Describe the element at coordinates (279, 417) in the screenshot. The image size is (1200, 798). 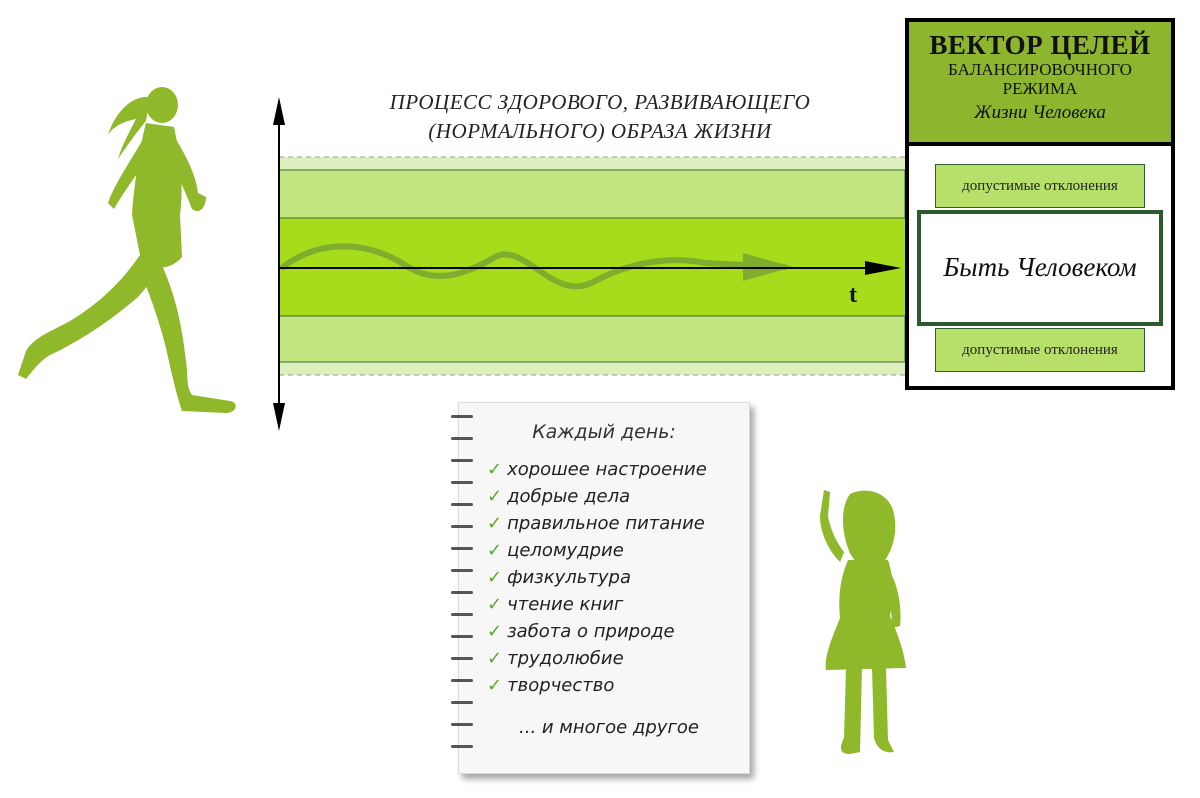
I see `vertical-axis-bottom-arrowhead` at that location.